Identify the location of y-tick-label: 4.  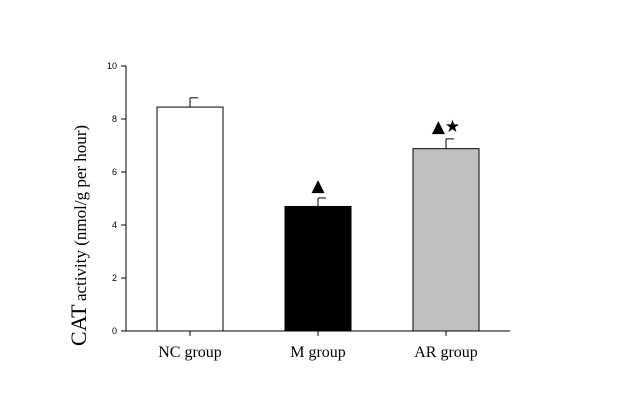
(114, 225).